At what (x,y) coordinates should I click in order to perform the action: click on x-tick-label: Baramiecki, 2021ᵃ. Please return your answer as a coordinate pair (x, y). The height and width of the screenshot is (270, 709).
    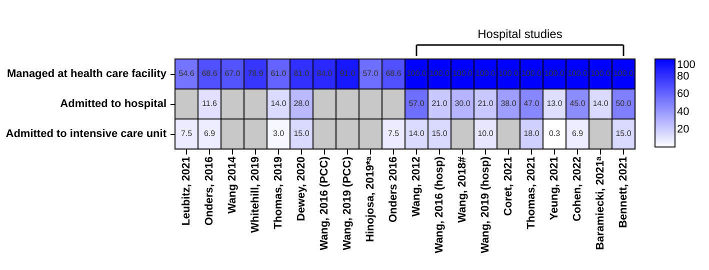
    Looking at the image, I should click on (600, 203).